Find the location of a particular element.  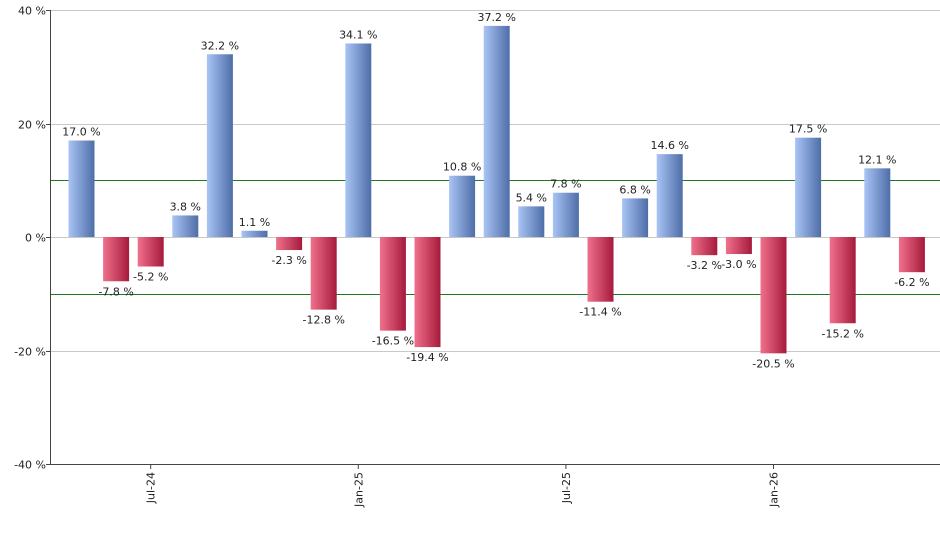

data-label: 32.2 % is located at coordinates (220, 45).